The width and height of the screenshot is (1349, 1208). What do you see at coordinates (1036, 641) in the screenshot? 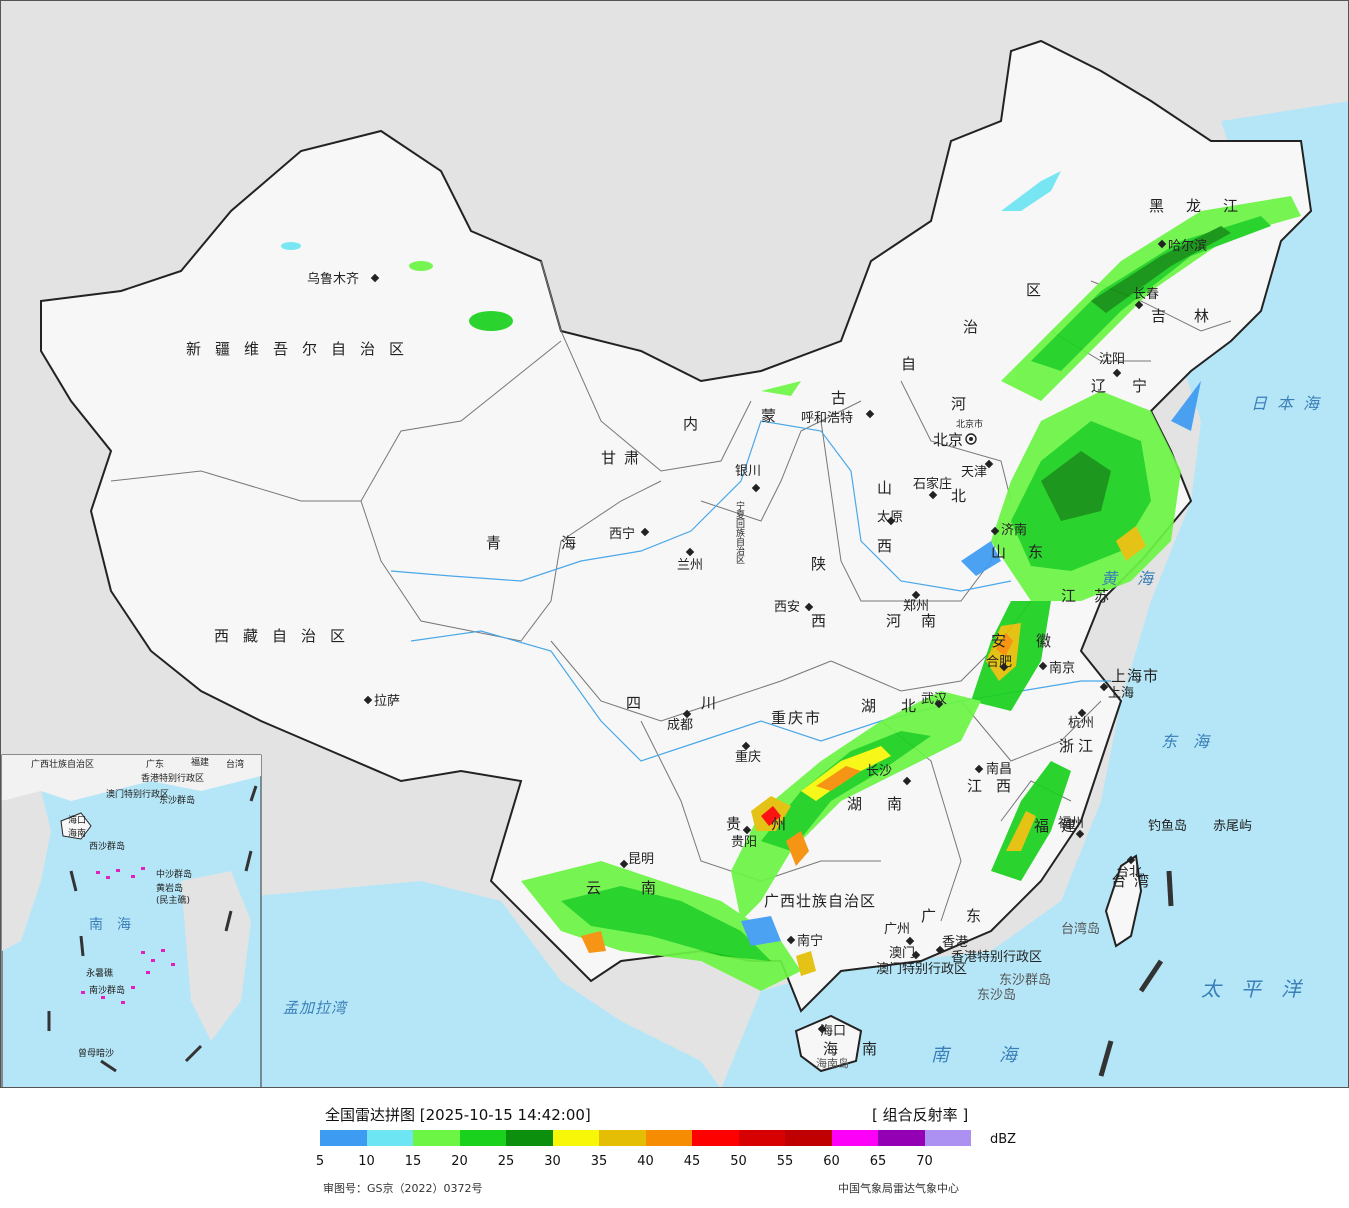
I see `label-anhui: 安徽` at bounding box center [1036, 641].